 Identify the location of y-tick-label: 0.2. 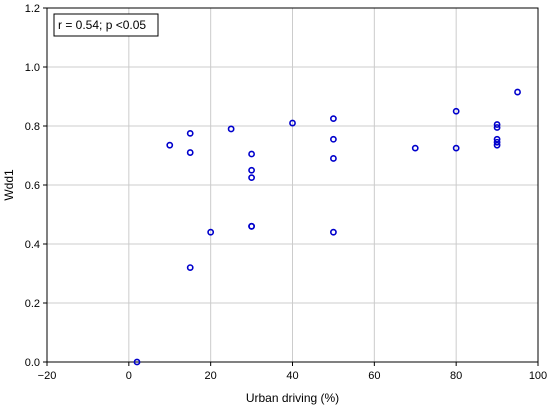
(32, 304).